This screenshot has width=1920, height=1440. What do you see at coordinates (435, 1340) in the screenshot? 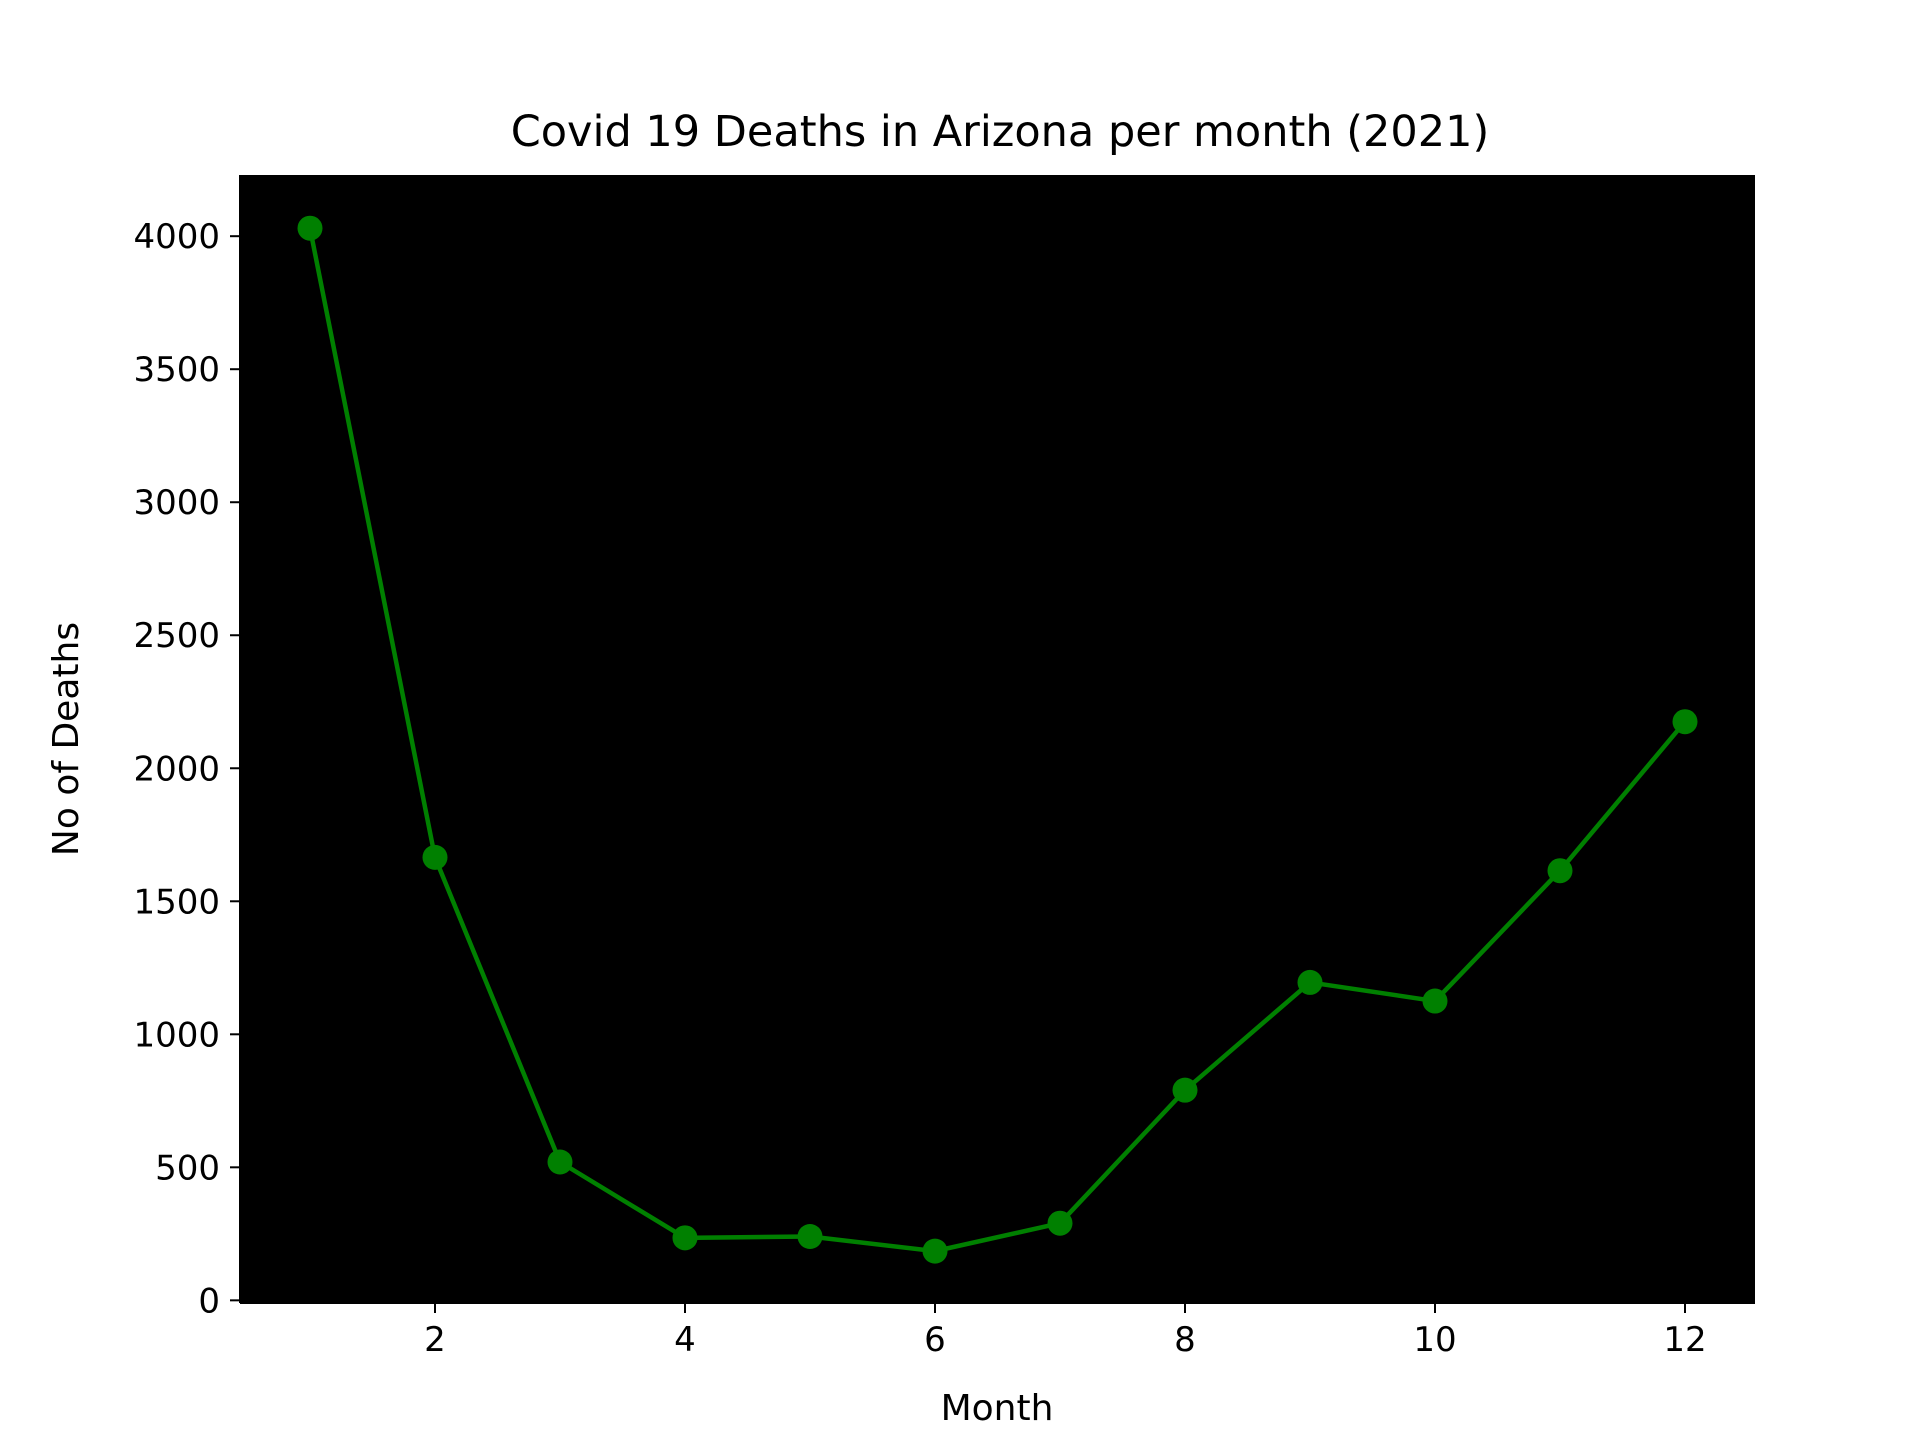
I see `x-tick-label: 2` at bounding box center [435, 1340].